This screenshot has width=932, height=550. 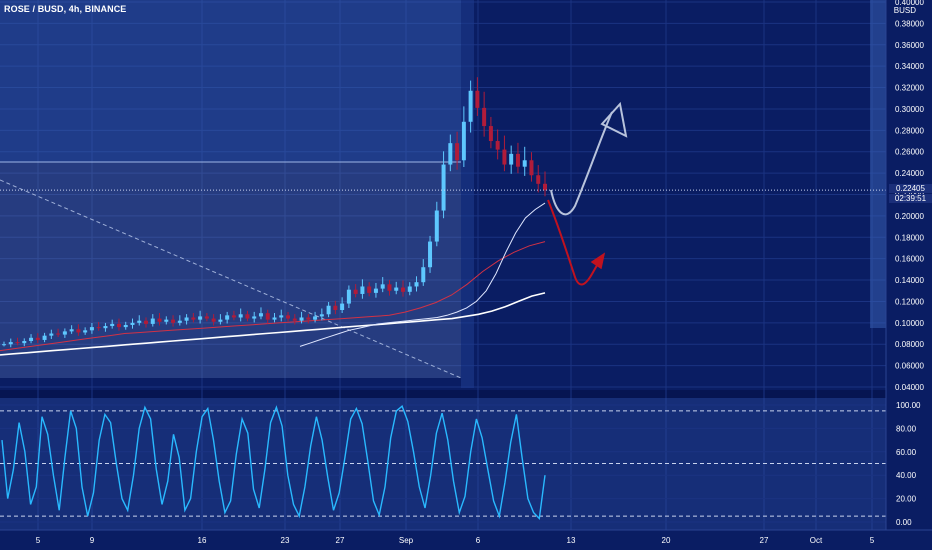 I want to click on chart-title: ROSE / BUSD, 4h, BINANCE, so click(x=65, y=9).